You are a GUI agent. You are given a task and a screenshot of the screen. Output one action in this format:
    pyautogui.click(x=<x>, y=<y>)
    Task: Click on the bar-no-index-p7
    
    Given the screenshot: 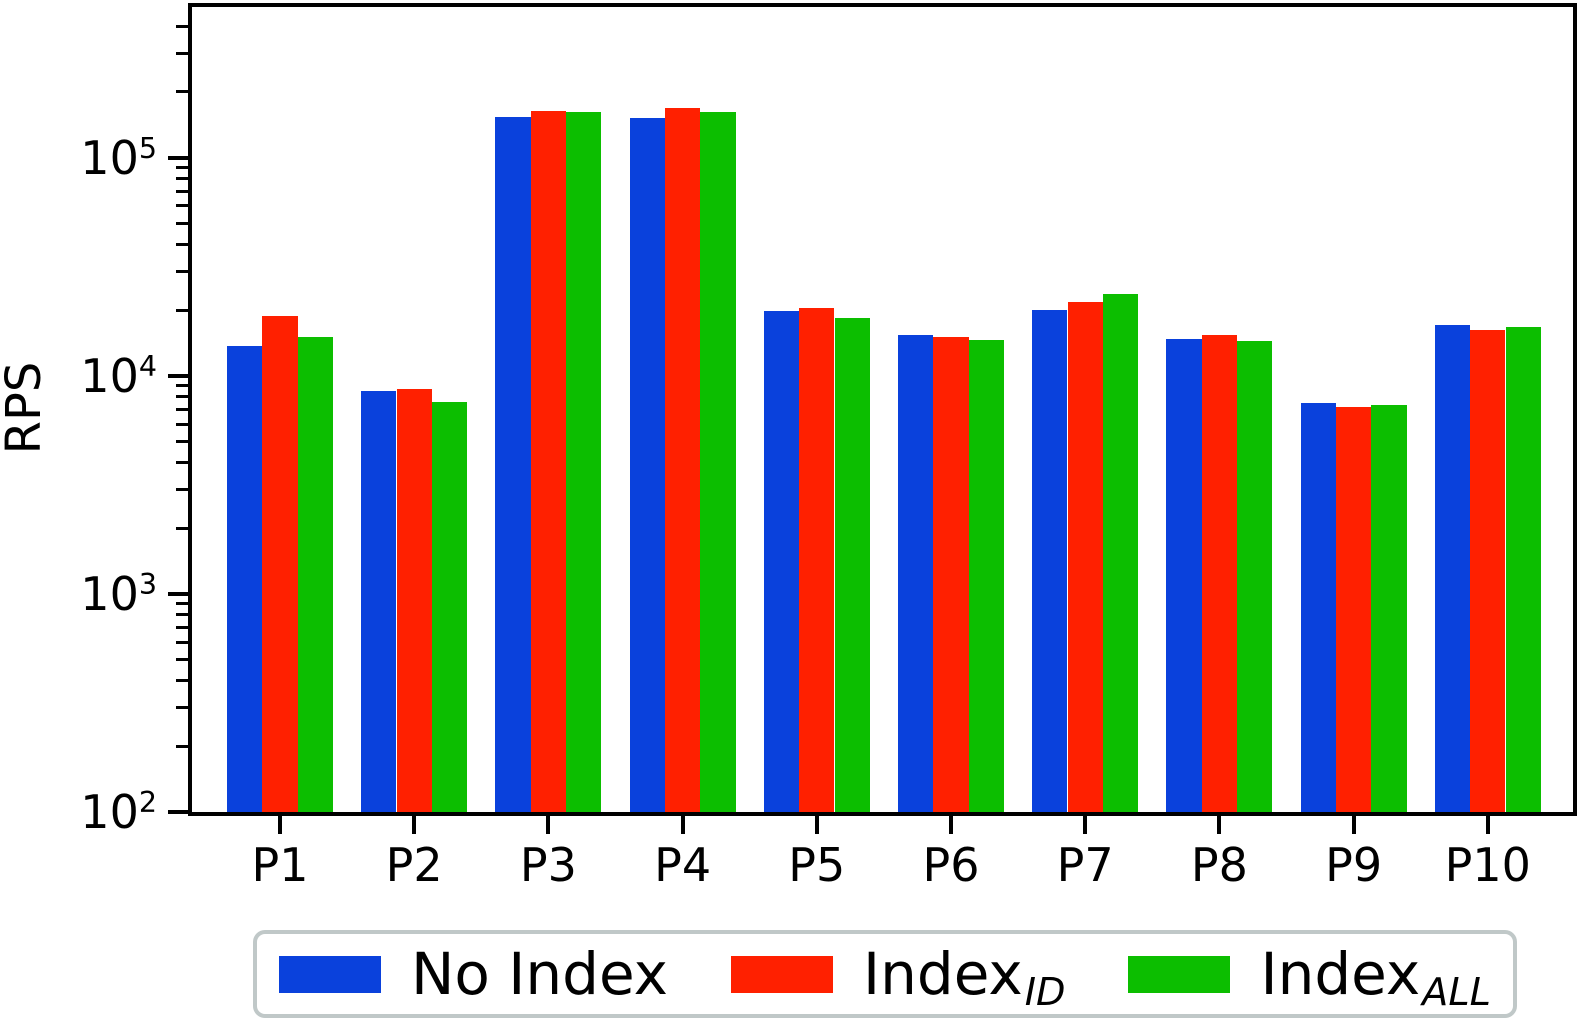 What is the action you would take?
    pyautogui.click(x=1050, y=560)
    